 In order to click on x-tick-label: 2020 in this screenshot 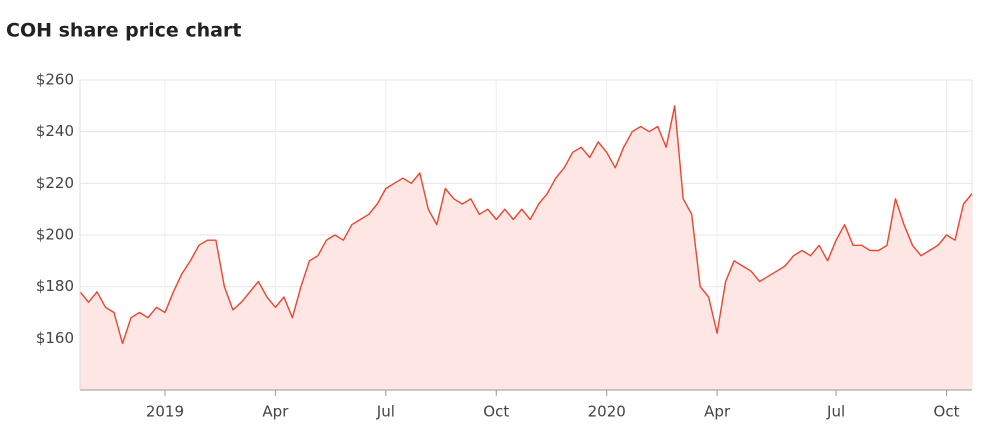, I will do `click(607, 412)`.